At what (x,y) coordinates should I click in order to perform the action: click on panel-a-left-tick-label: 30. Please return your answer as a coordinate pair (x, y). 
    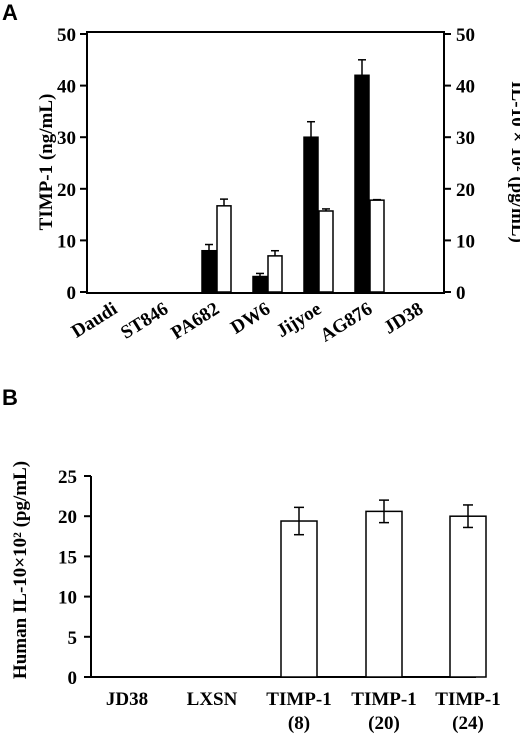
    Looking at the image, I should click on (66, 138).